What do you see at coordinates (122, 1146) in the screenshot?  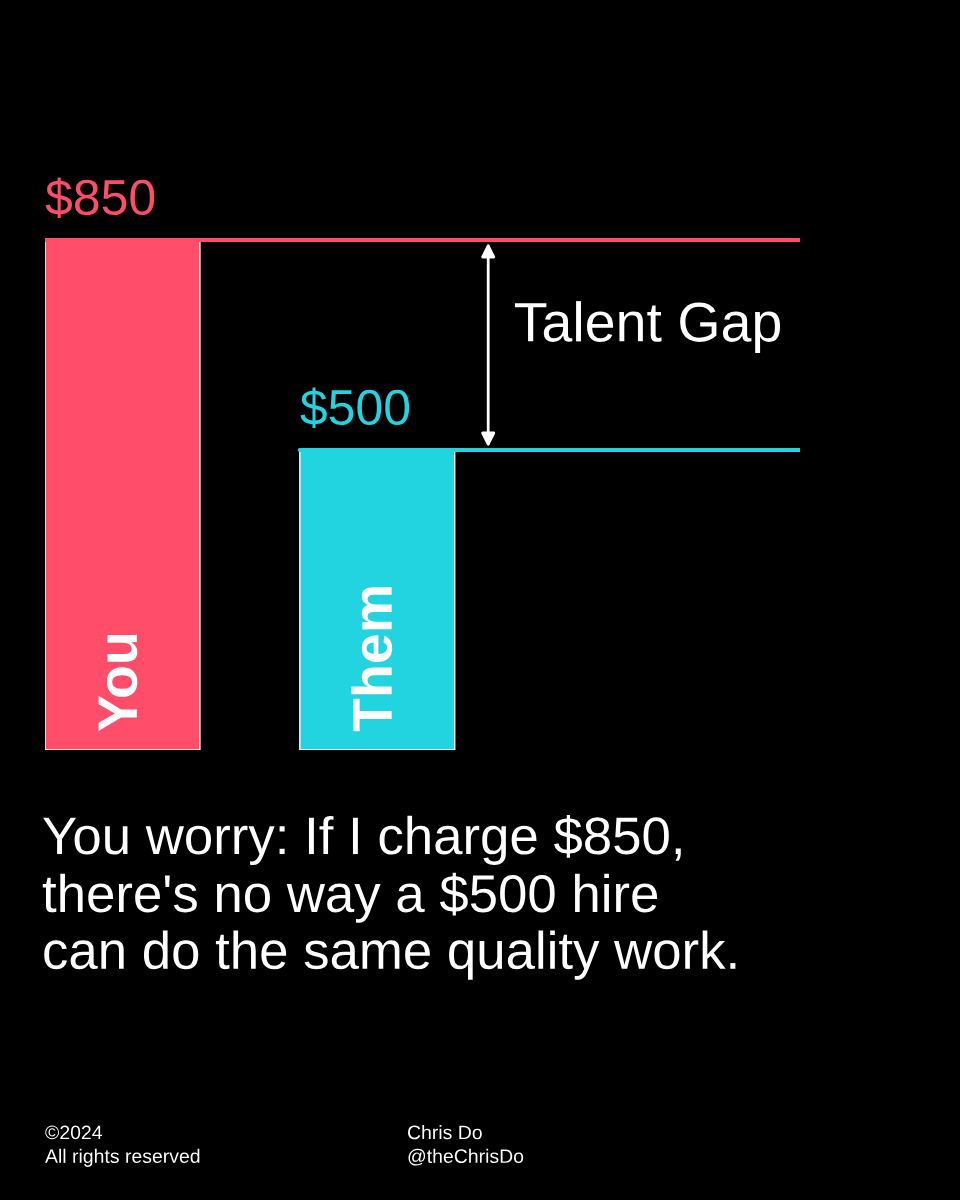 I see `text: ©2024 All rights reserved` at bounding box center [122, 1146].